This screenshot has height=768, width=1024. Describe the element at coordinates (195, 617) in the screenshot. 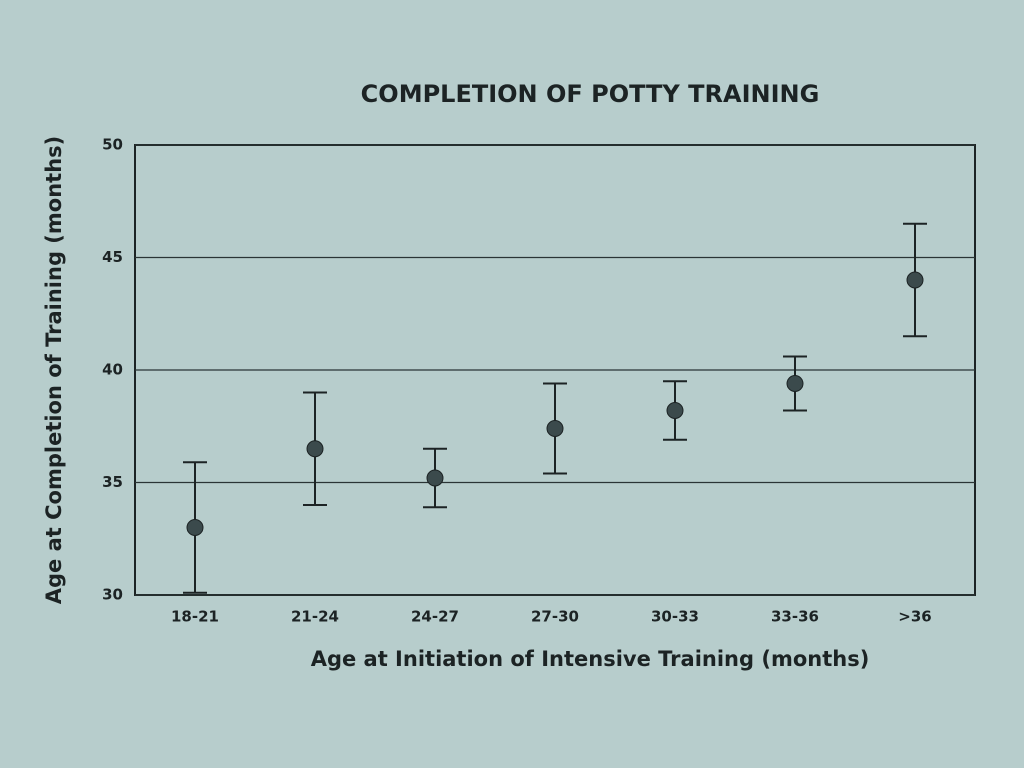

I see `x-tick-label: 18-21` at that location.